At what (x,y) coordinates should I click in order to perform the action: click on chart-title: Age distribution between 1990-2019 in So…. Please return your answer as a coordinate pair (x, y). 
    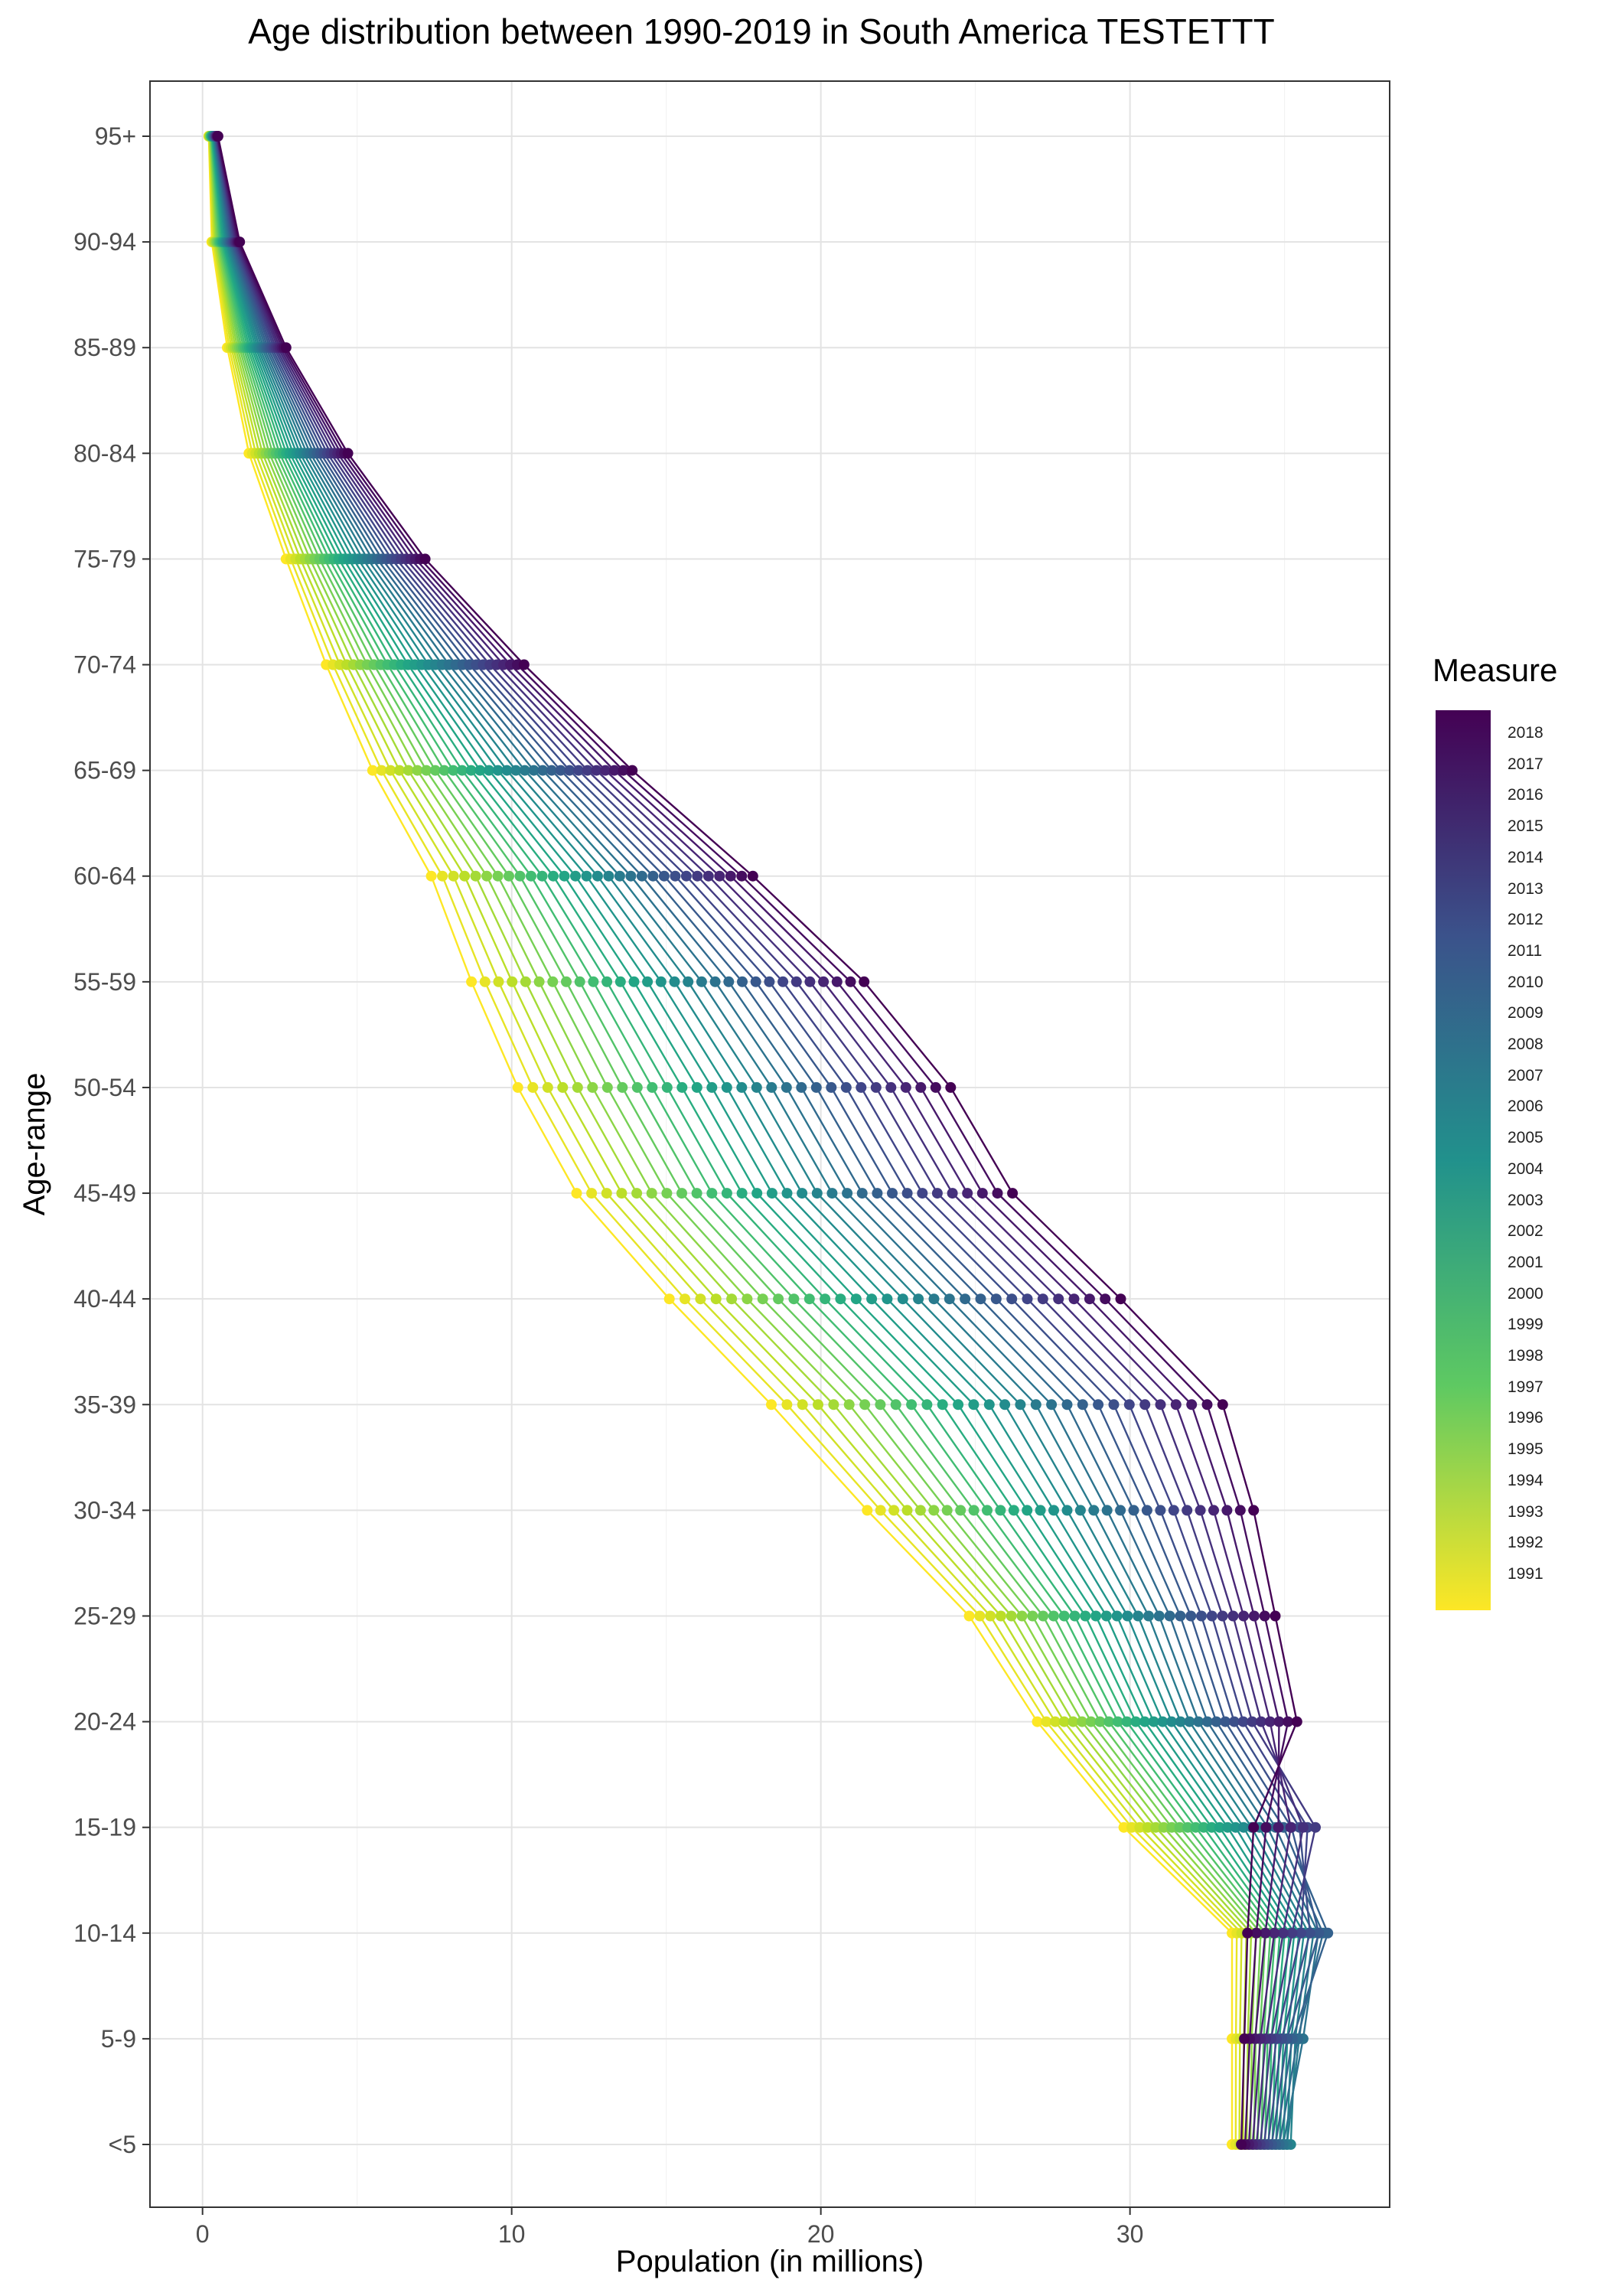
    Looking at the image, I should click on (761, 31).